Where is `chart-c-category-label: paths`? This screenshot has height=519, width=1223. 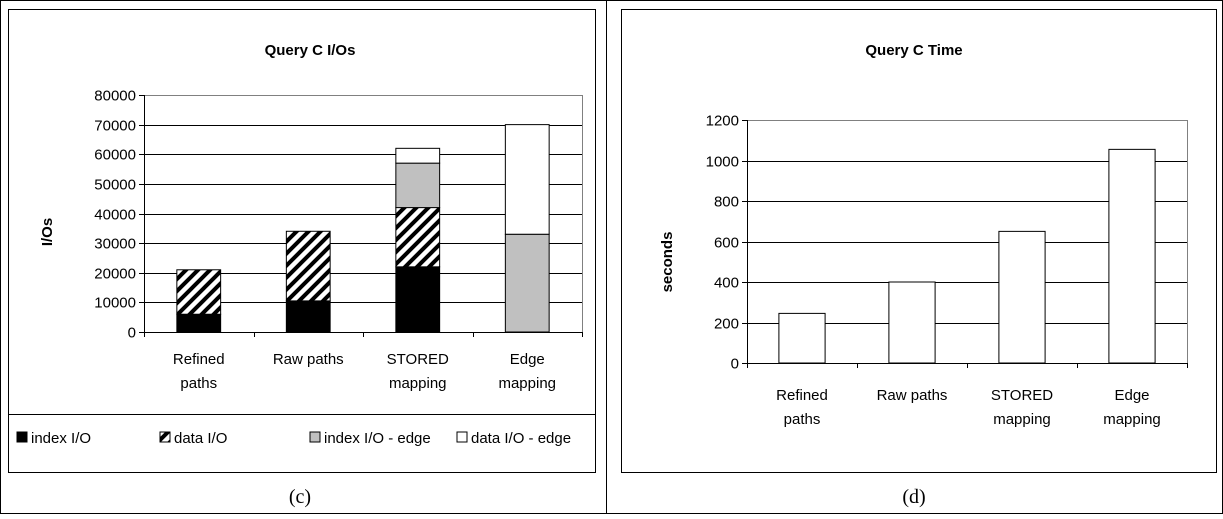
chart-c-category-label: paths is located at coordinates (198, 383).